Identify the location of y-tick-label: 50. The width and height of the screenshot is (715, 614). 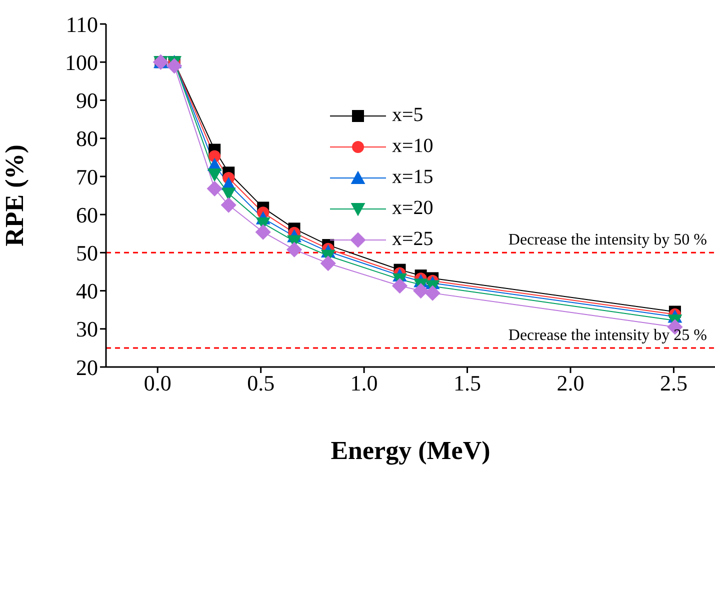
(87, 253).